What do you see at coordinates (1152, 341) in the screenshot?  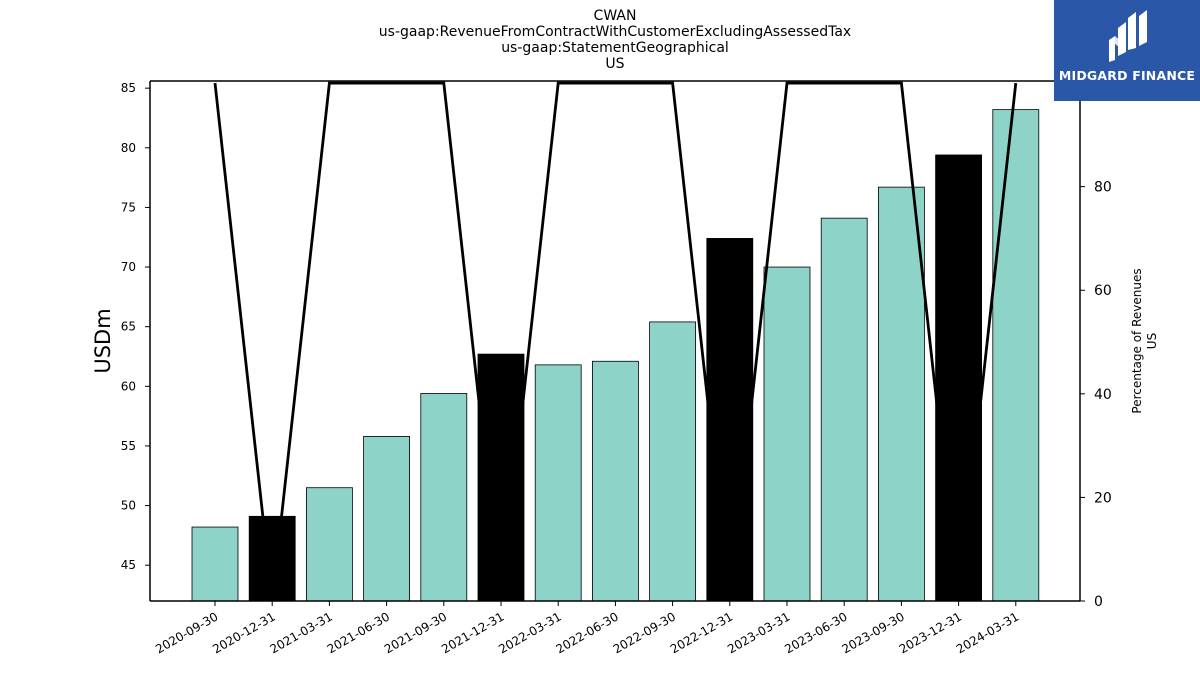 I see `y2-axis-label: US` at bounding box center [1152, 341].